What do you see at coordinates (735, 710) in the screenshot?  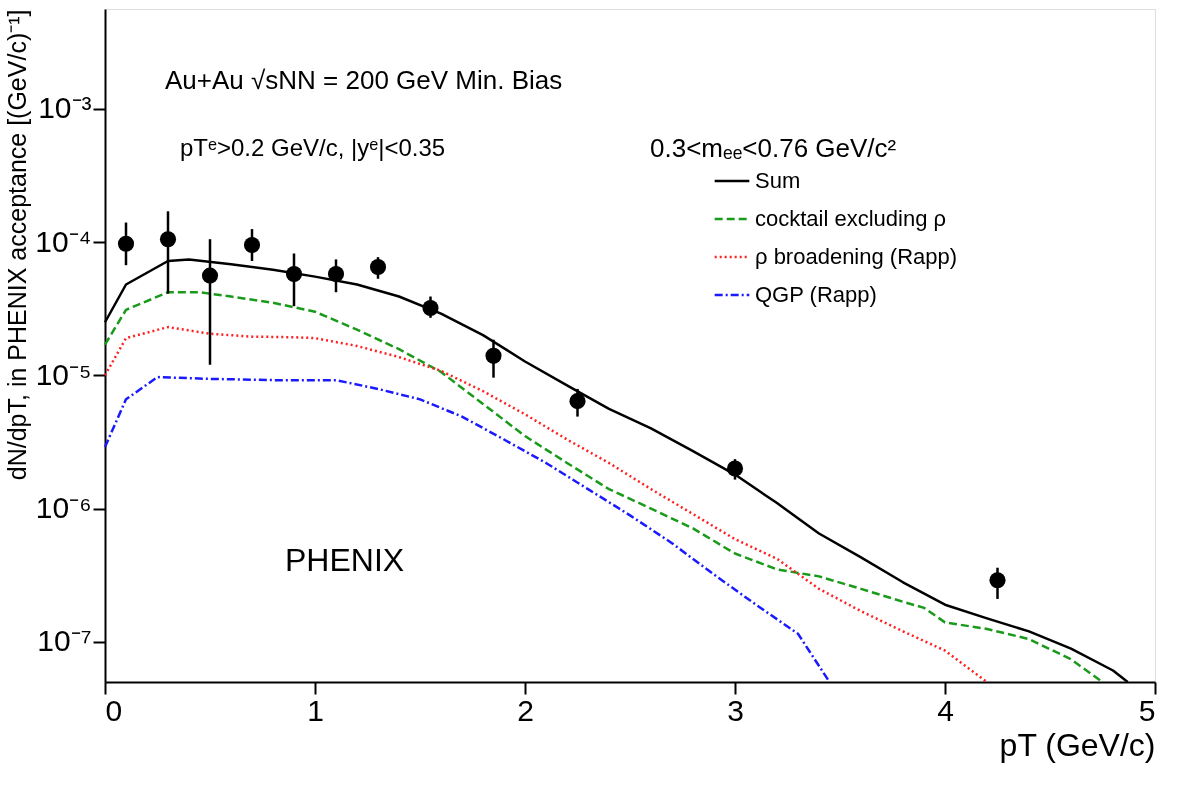 I see `x-tick-label: 3` at bounding box center [735, 710].